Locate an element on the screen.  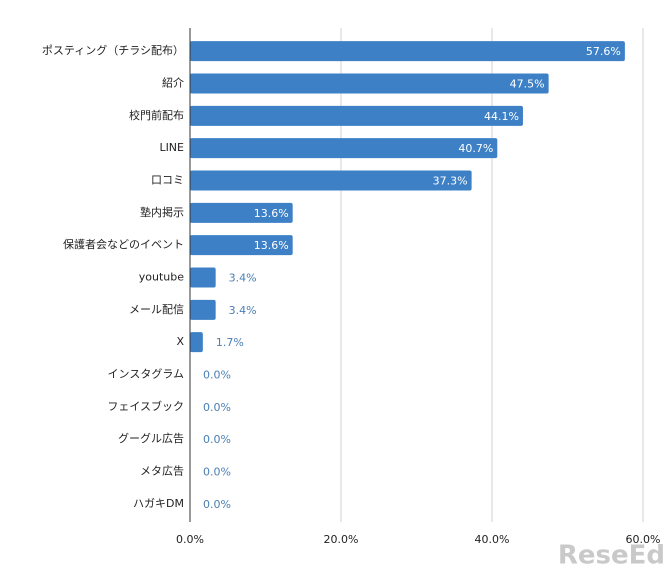
x-tick-label: 0.0% is located at coordinates (190, 539).